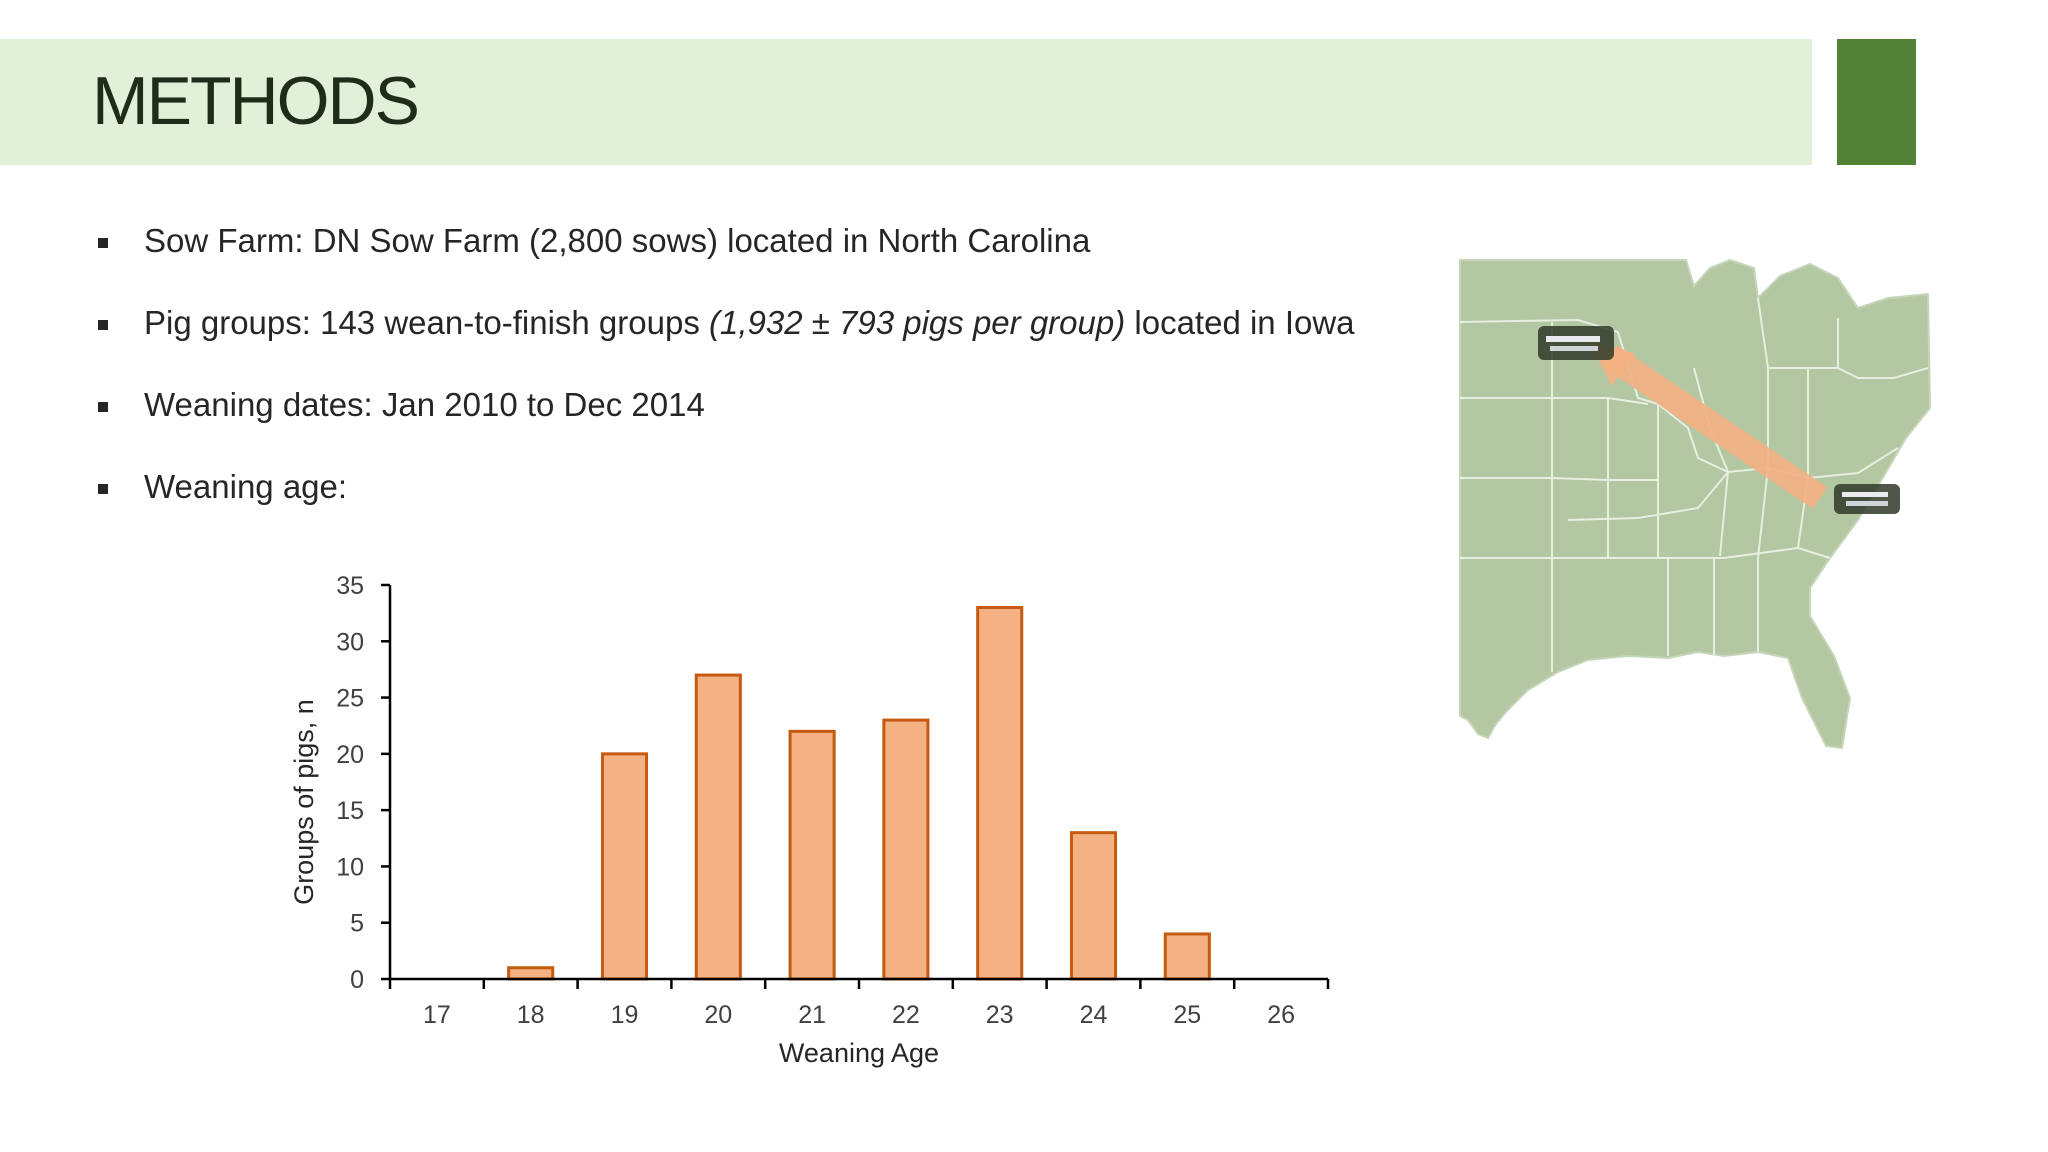 This screenshot has width=2048, height=1152. What do you see at coordinates (625, 1015) in the screenshot?
I see `x-tick-label: 19` at bounding box center [625, 1015].